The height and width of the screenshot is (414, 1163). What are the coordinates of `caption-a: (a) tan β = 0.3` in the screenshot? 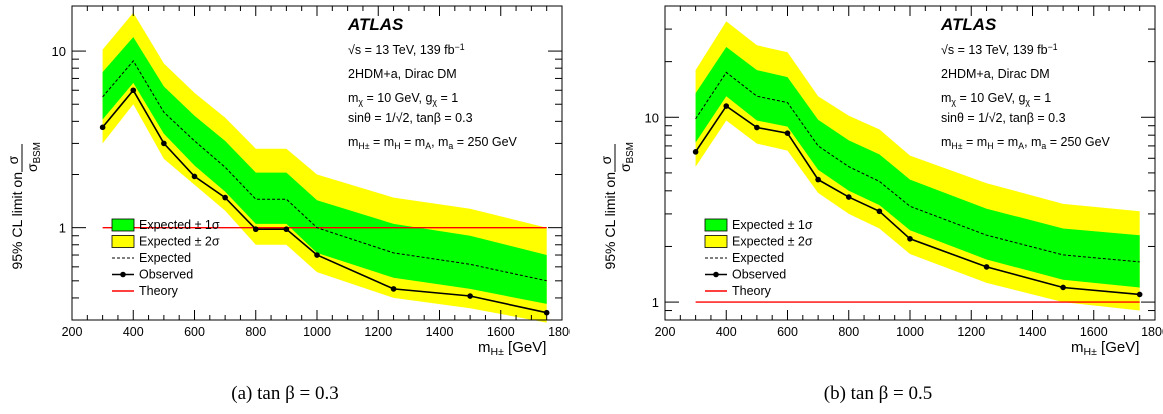 It's located at (285, 393).